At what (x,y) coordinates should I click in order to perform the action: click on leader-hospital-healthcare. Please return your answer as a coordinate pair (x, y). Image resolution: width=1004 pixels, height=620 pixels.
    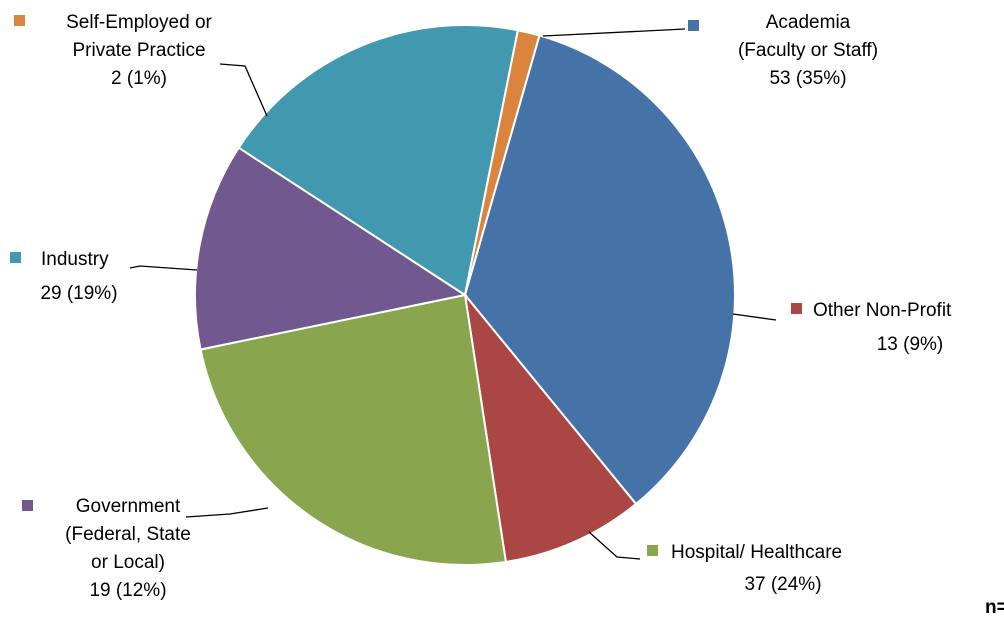
    Looking at the image, I should click on (614, 545).